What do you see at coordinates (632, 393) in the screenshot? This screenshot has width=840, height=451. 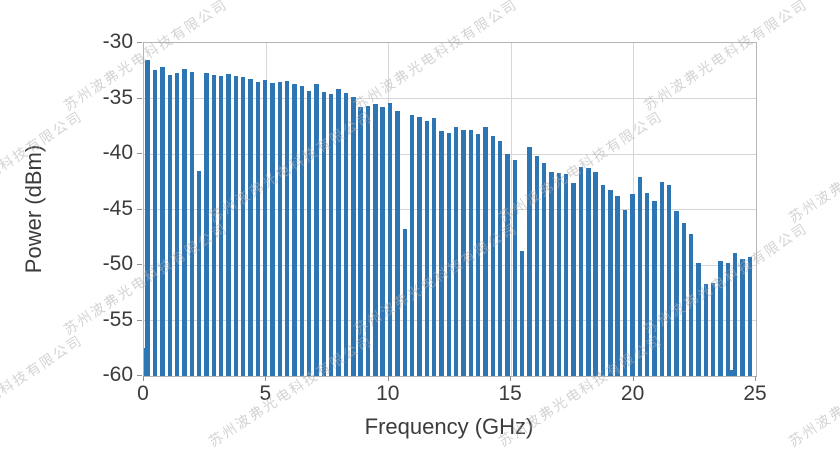 I see `x-tick-label: 20` at bounding box center [632, 393].